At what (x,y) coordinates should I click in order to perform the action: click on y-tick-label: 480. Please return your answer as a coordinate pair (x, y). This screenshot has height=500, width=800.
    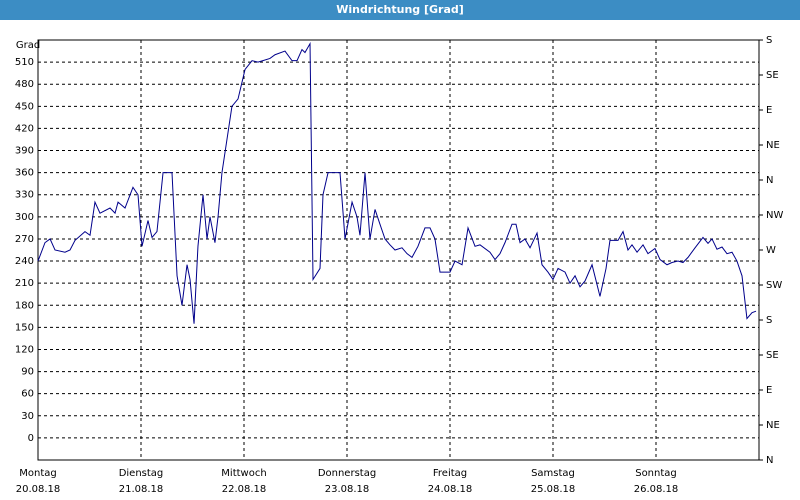
    Looking at the image, I should click on (24, 84).